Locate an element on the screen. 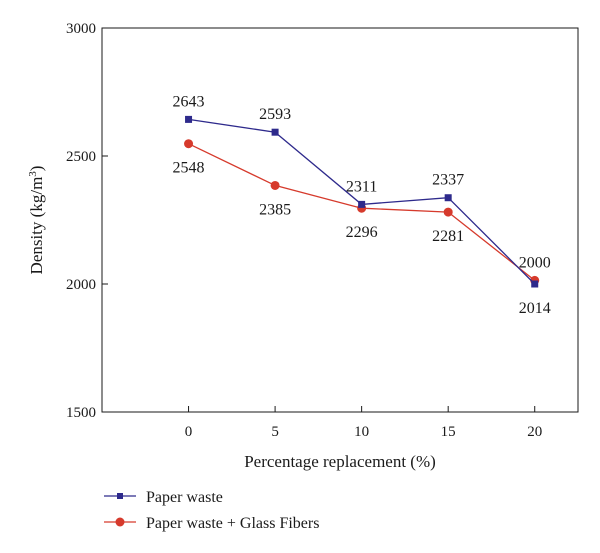 Image resolution: width=600 pixels, height=553 pixels. data-label-paper-waste: 2311 is located at coordinates (361, 186).